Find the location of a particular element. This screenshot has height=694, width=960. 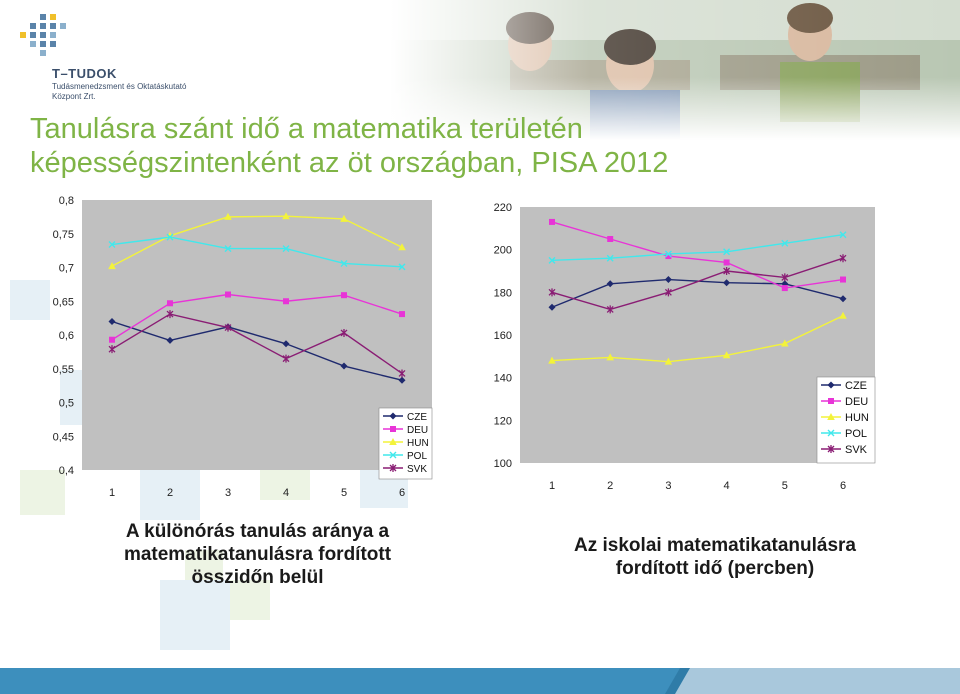

y-tick-label: 0,45 is located at coordinates (63, 437).